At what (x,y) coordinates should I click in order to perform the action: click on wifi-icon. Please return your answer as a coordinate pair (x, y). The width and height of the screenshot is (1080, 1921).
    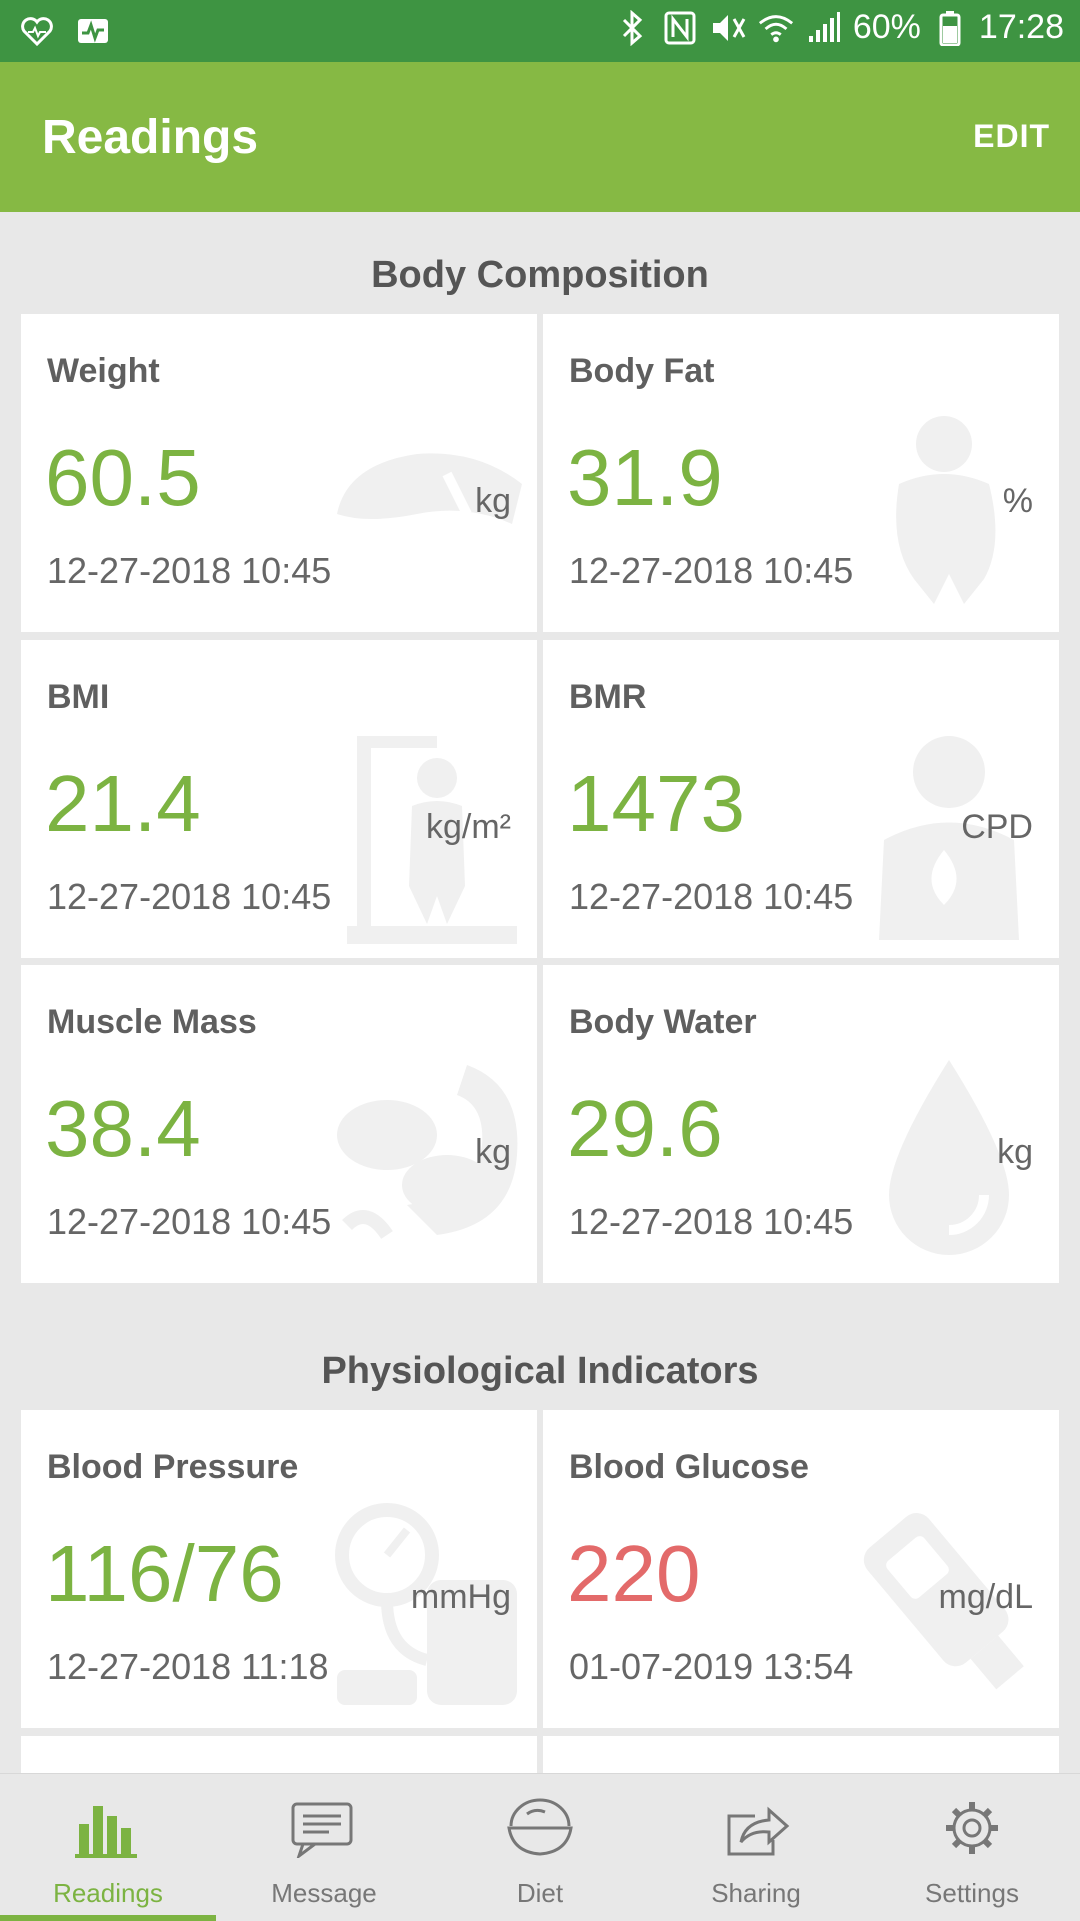
    Looking at the image, I should click on (776, 28).